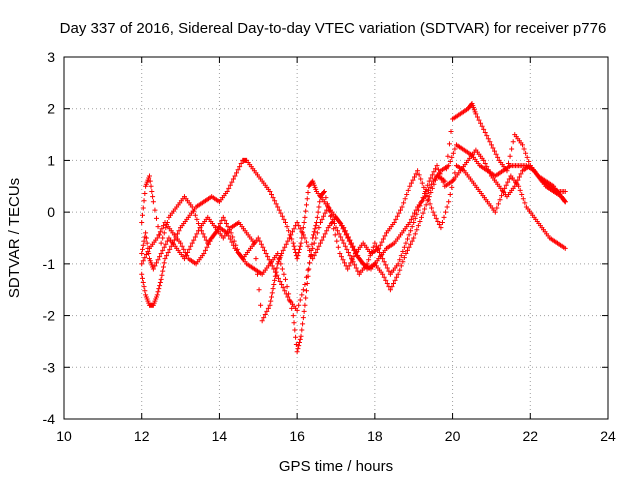 The height and width of the screenshot is (480, 640). I want to click on y-tick-label: -3, so click(49, 367).